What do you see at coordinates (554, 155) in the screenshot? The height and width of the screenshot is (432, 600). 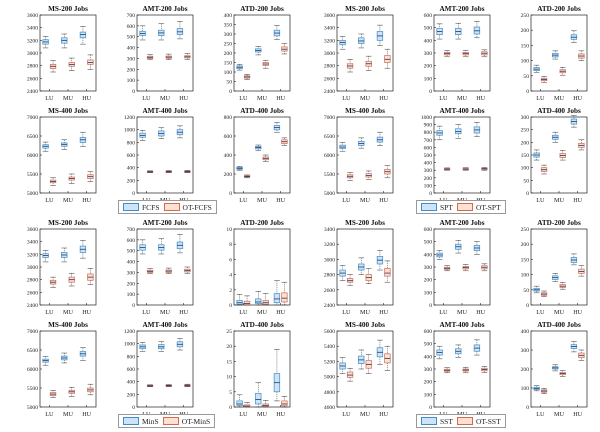 I see `subplot: ATD-400 Jobs 0 50 100 150 200 250 300 LU MU HU` at bounding box center [554, 155].